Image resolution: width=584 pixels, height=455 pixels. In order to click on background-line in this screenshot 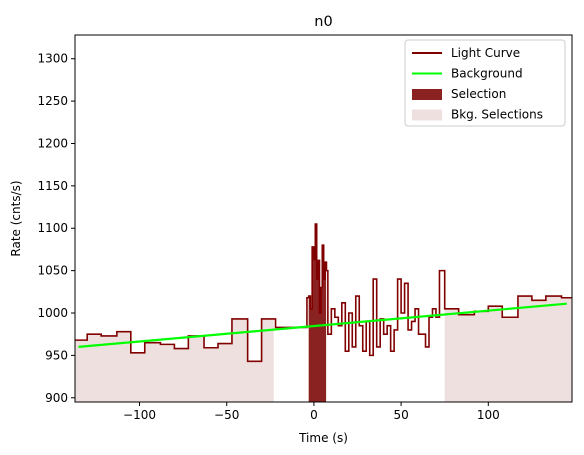, I will do `click(322, 325)`.